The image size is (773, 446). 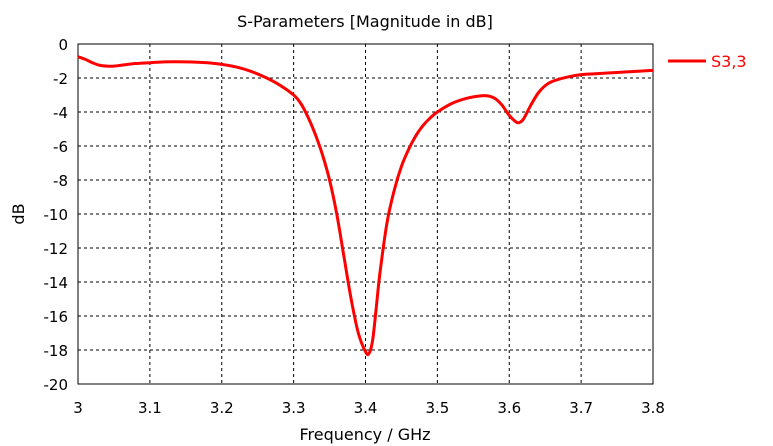 What do you see at coordinates (365, 21) in the screenshot?
I see `chart-title: S-Parameters [Magnitude in dB]` at bounding box center [365, 21].